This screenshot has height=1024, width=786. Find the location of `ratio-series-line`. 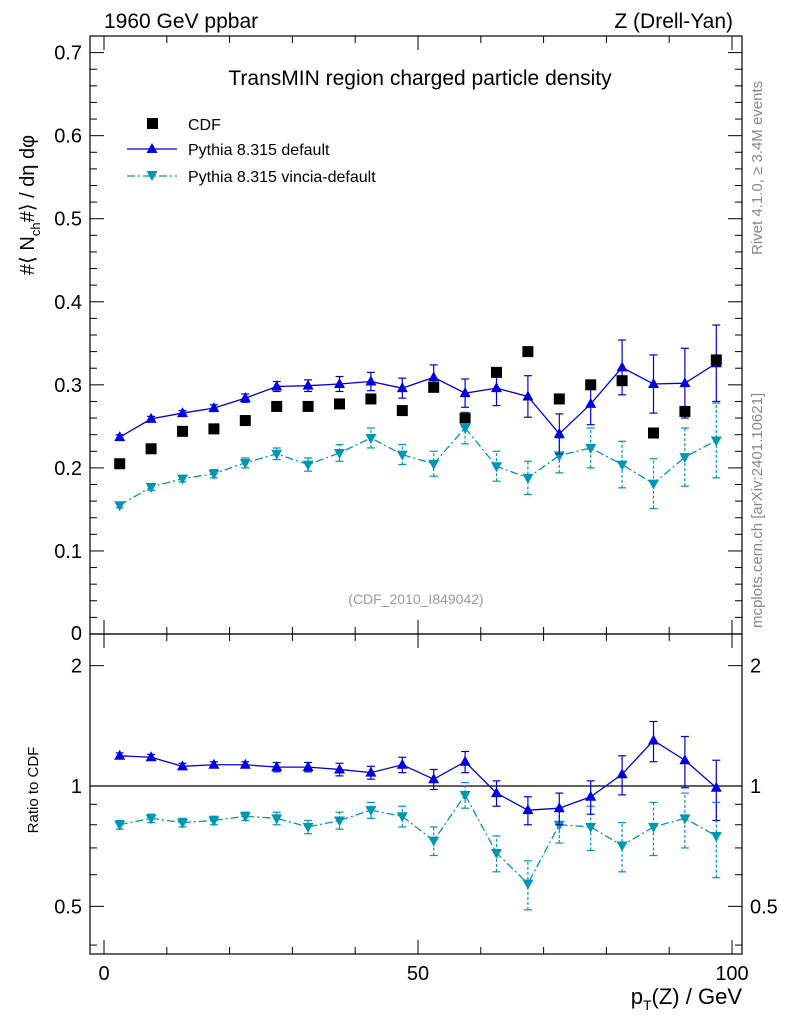

ratio-series-line is located at coordinates (418, 775).